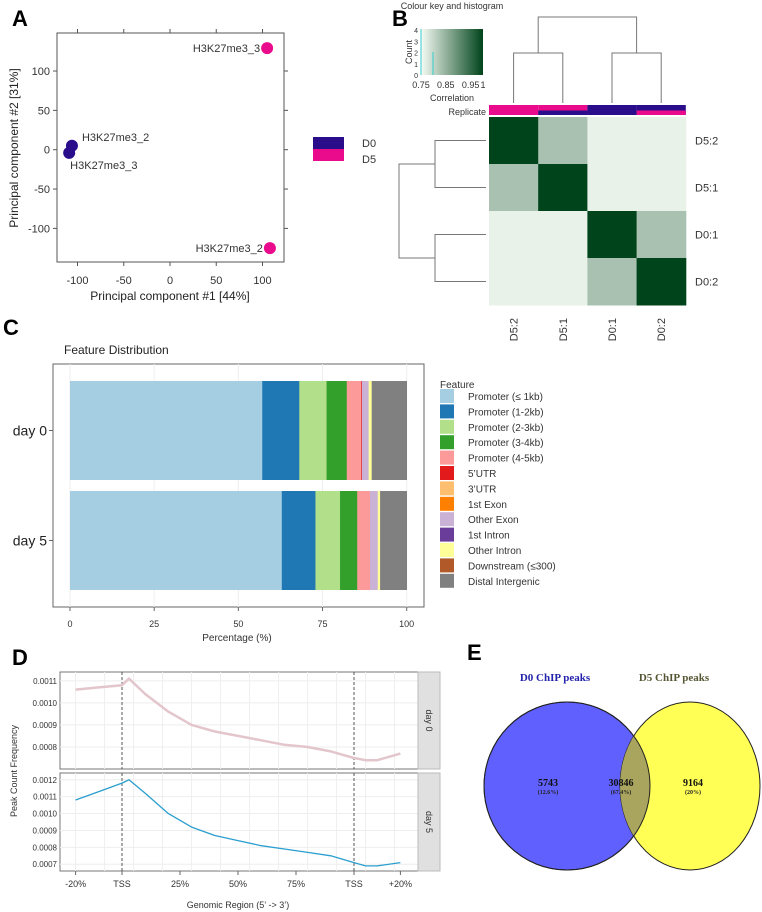 The width and height of the screenshot is (762, 912). I want to click on panel-letter-d: D, so click(20, 657).